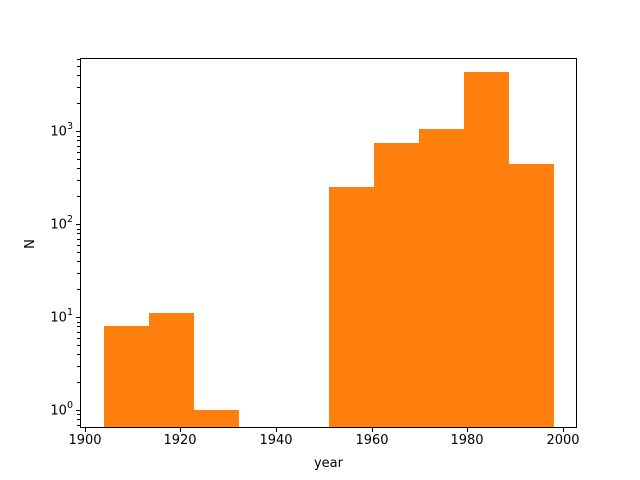  What do you see at coordinates (276, 440) in the screenshot?
I see `x-tick-label: 1940` at bounding box center [276, 440].